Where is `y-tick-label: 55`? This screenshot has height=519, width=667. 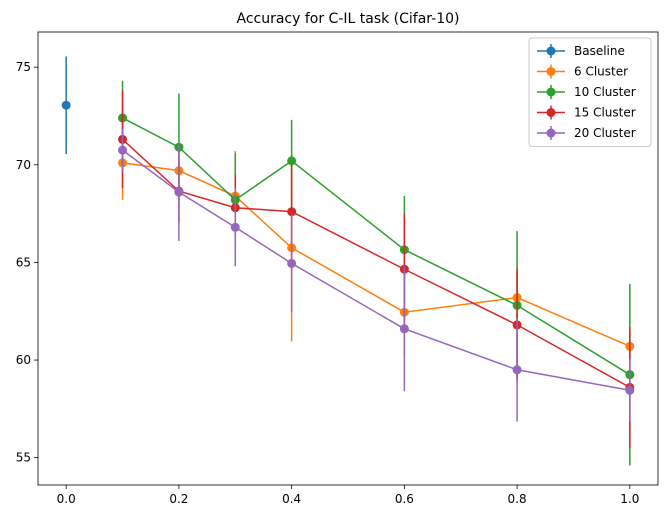
y-tick-label: 55 is located at coordinates (23, 458).